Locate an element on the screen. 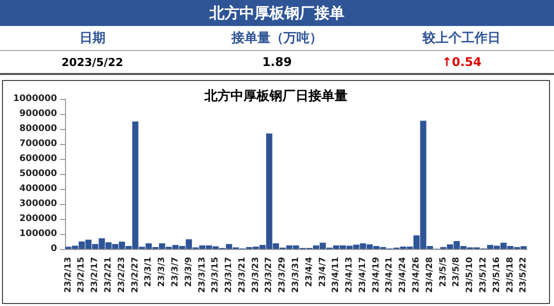 The width and height of the screenshot is (554, 306). x-tick-label: 23/3/31 is located at coordinates (296, 274).